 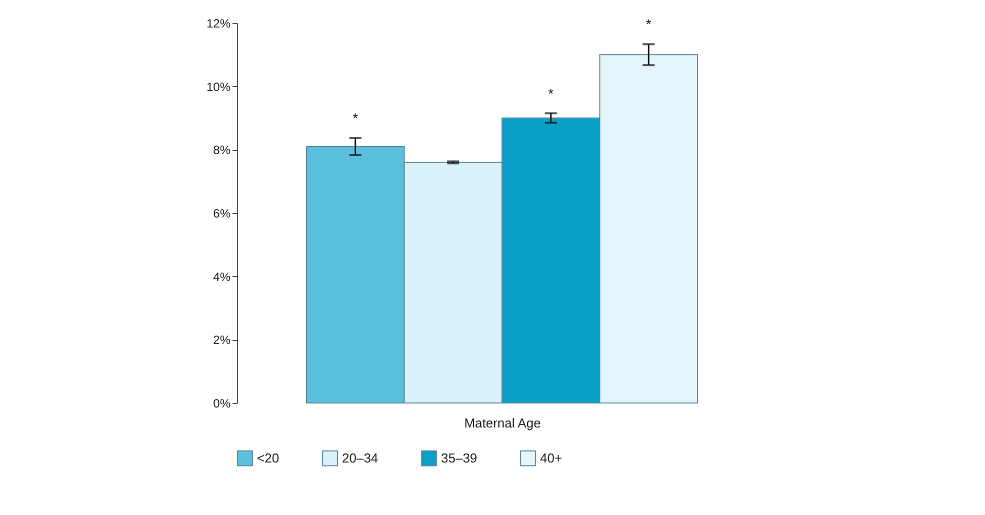 What do you see at coordinates (459, 458) in the screenshot?
I see `legend-label: 35–39` at bounding box center [459, 458].